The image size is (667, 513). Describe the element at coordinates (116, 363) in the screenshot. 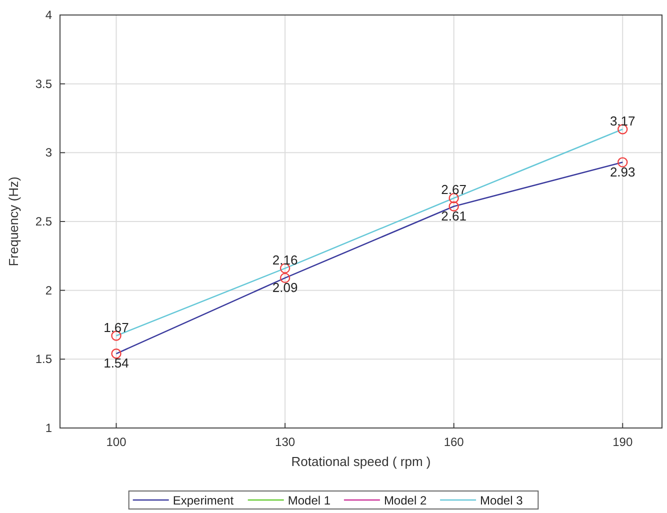

I see `data-label: 1.54` at that location.